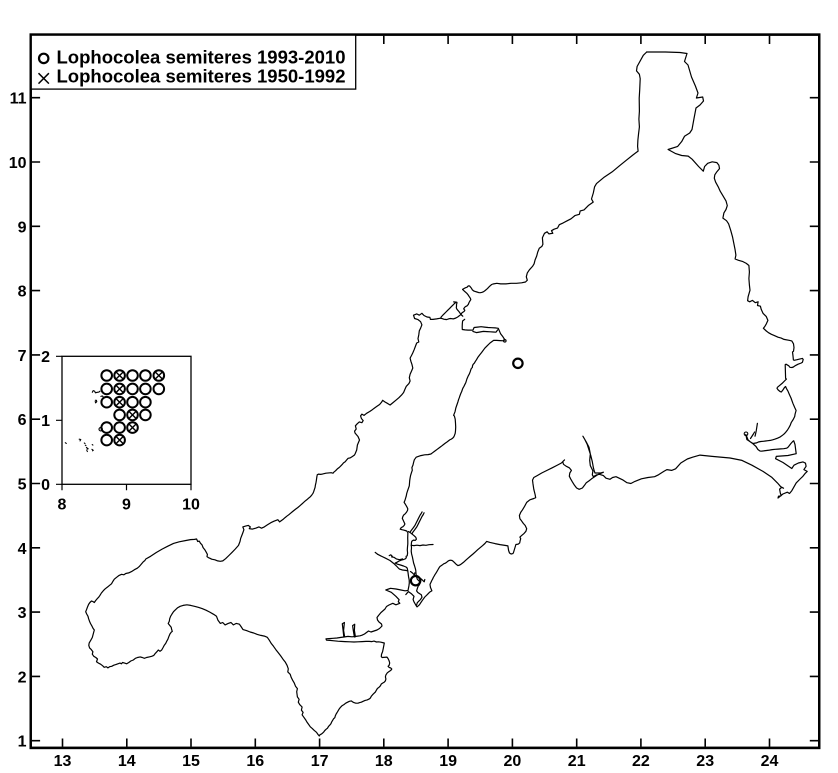 The width and height of the screenshot is (838, 773). What do you see at coordinates (384, 760) in the screenshot?
I see `svg-text: 18` at bounding box center [384, 760].